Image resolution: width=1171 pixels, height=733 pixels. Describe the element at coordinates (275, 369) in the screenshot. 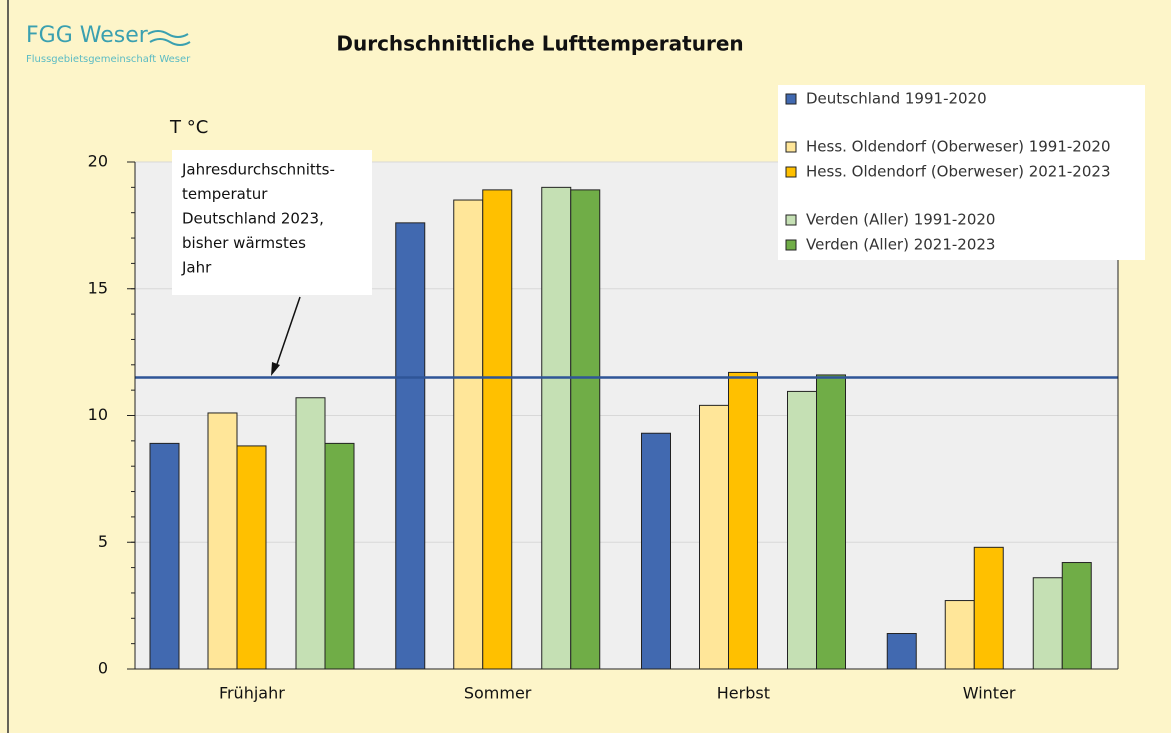

I see `annotation-arrowhead` at that location.